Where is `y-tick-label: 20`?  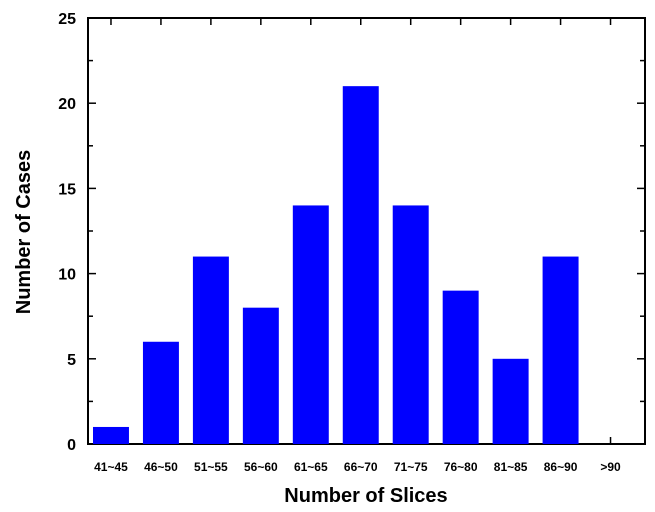 y-tick-label: 20 is located at coordinates (67, 104).